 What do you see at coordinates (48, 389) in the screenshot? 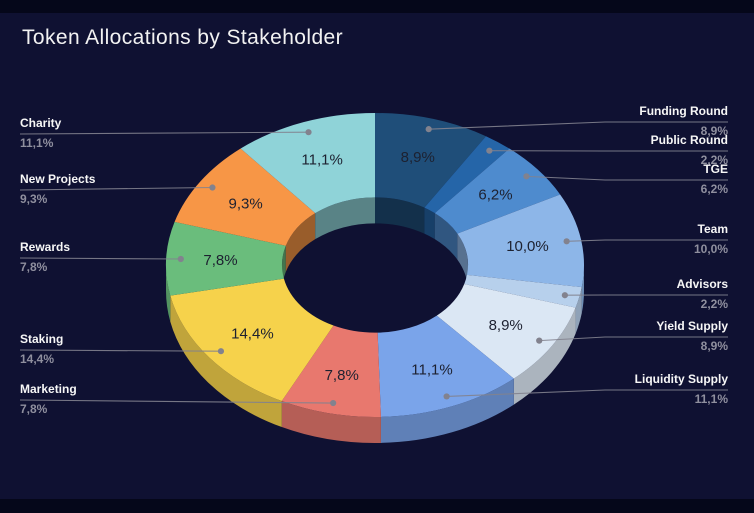
I see `callout-label: Marketing` at bounding box center [48, 389].